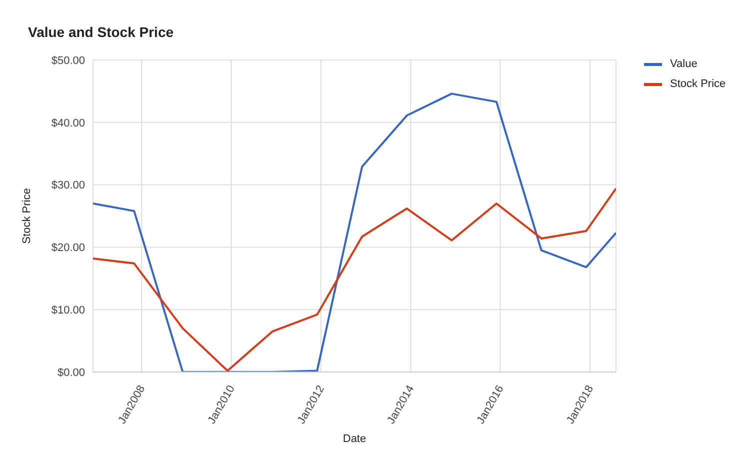 The image size is (754, 470). What do you see at coordinates (68, 60) in the screenshot?
I see `y-tick-label: $50.00` at bounding box center [68, 60].